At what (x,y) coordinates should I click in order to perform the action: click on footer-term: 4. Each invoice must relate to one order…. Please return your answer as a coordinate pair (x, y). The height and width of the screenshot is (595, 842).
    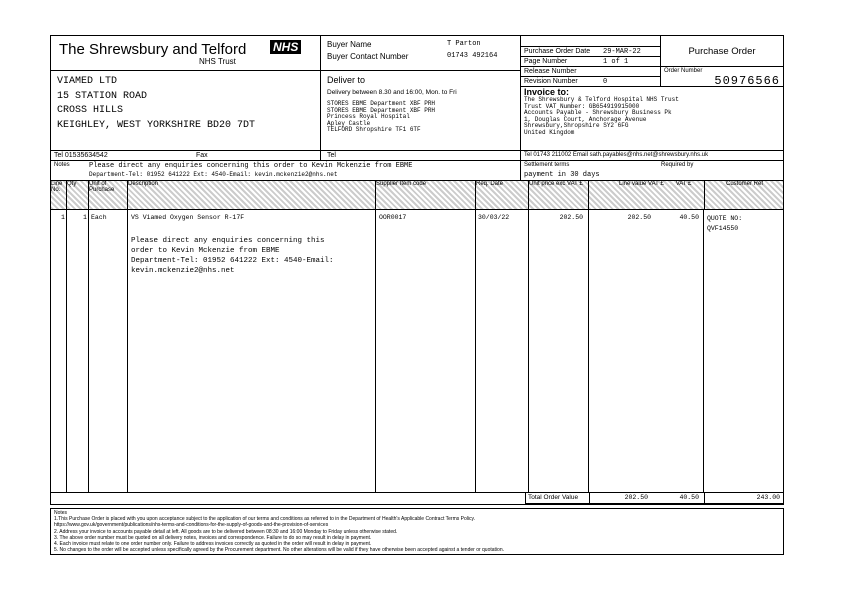
    Looking at the image, I should click on (213, 544).